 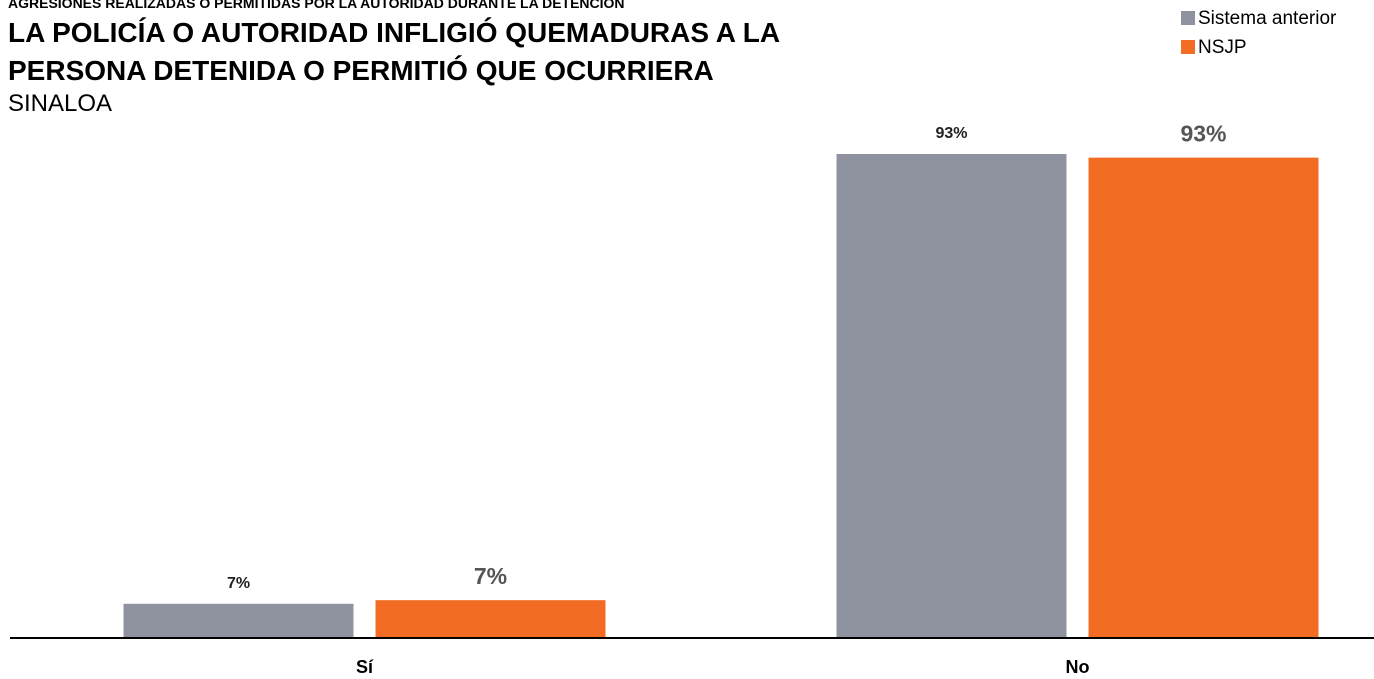 I want to click on chart-subtitle: SINALOA, so click(x=60, y=103).